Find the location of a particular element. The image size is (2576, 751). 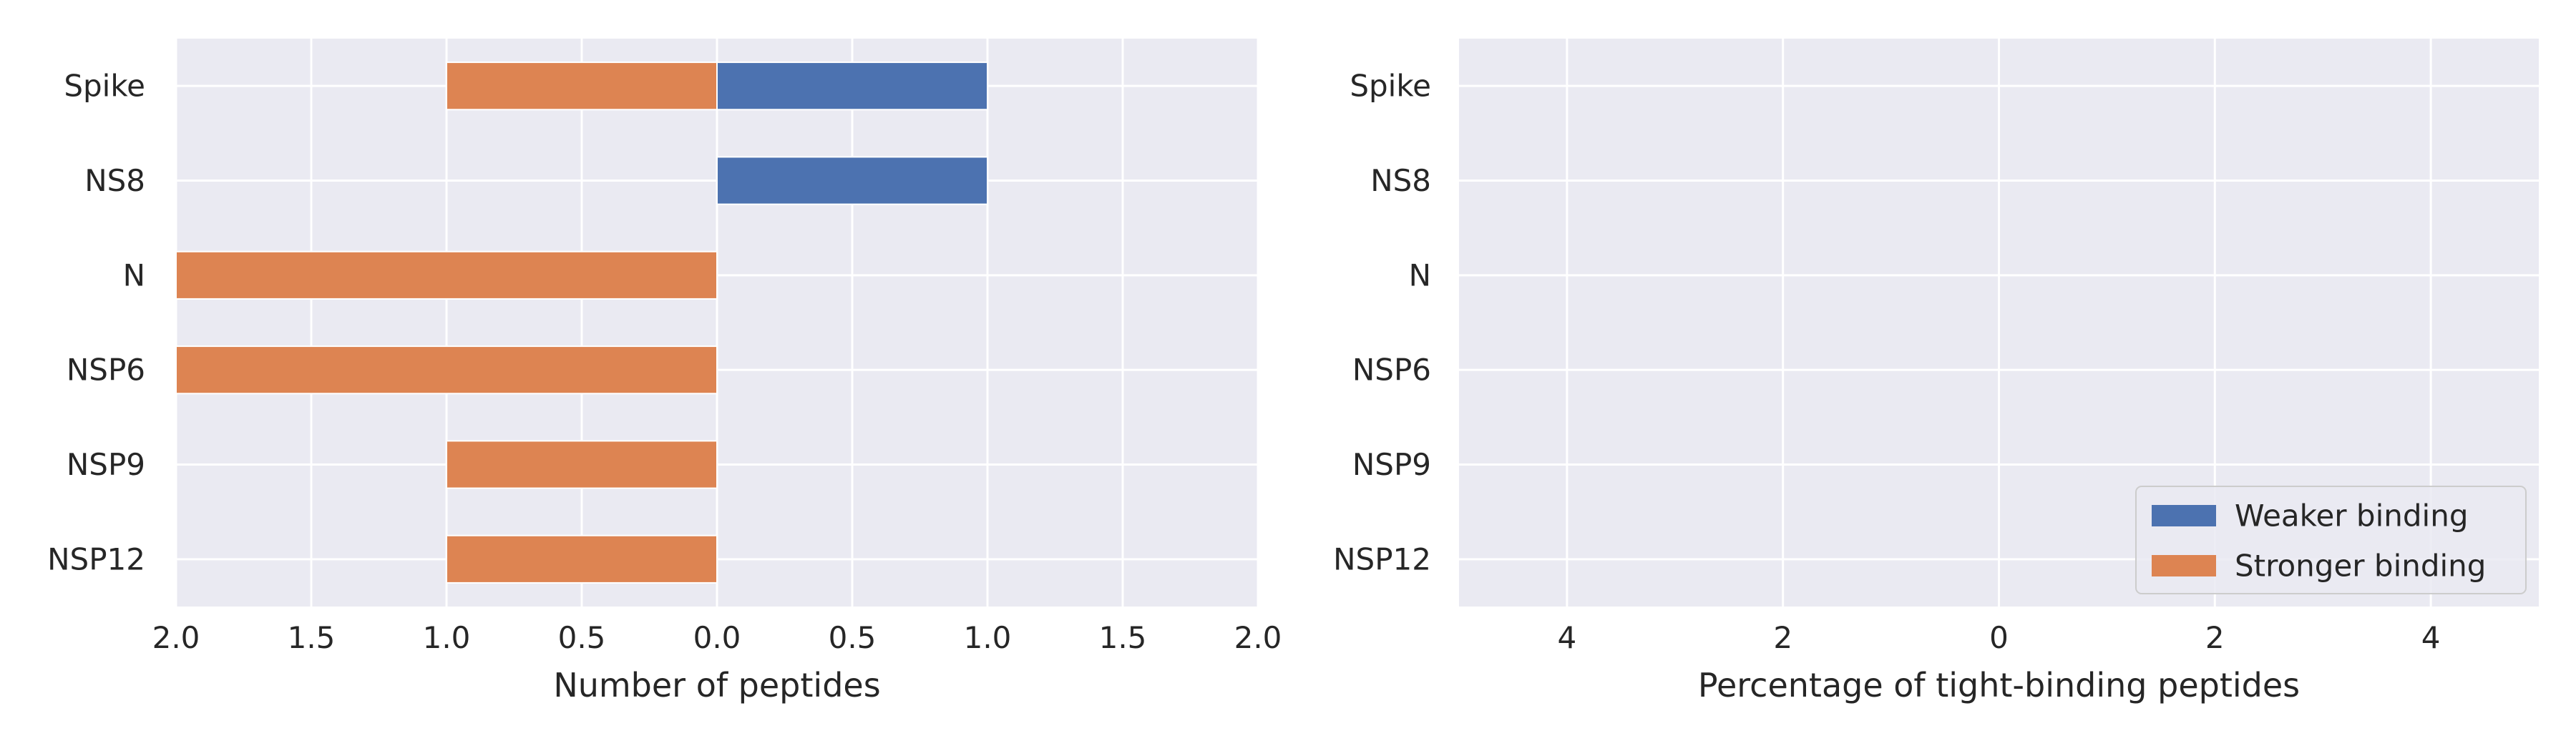

x-axis-title: Number of peptides is located at coordinates (716, 685).